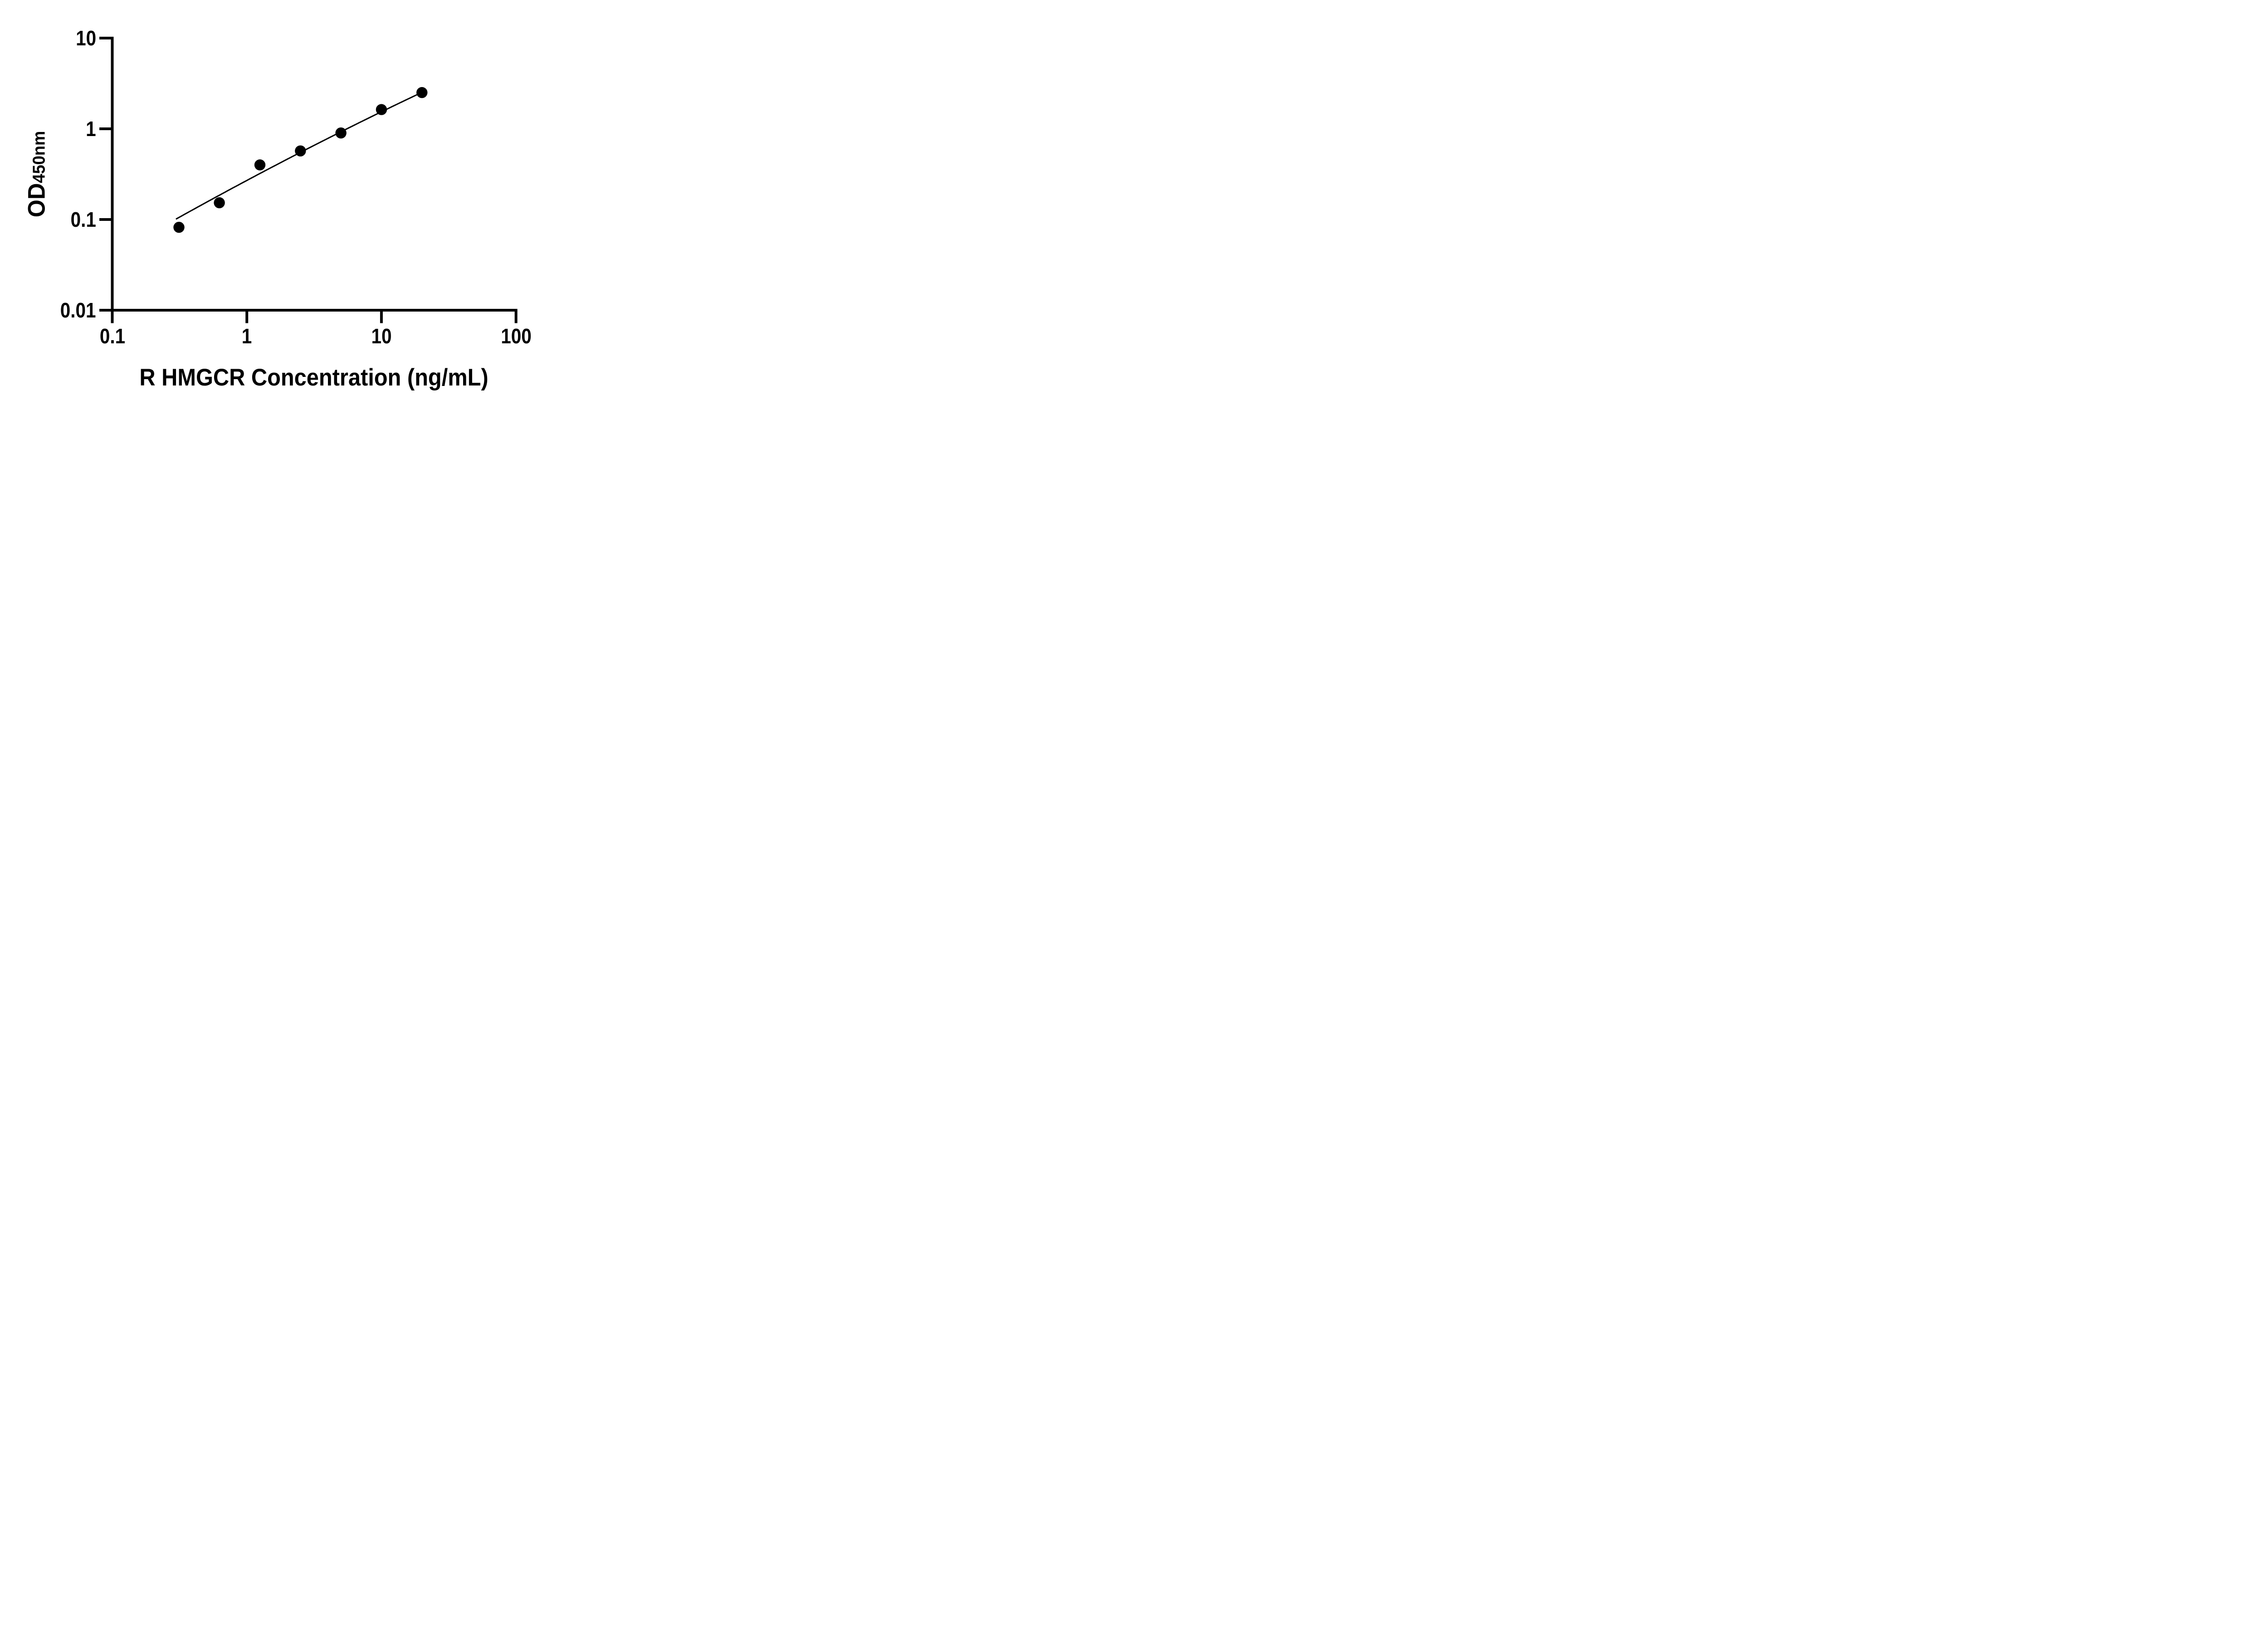 This screenshot has height=1649, width=2268. Describe the element at coordinates (78, 310) in the screenshot. I see `y-tick-label: 0.01` at that location.